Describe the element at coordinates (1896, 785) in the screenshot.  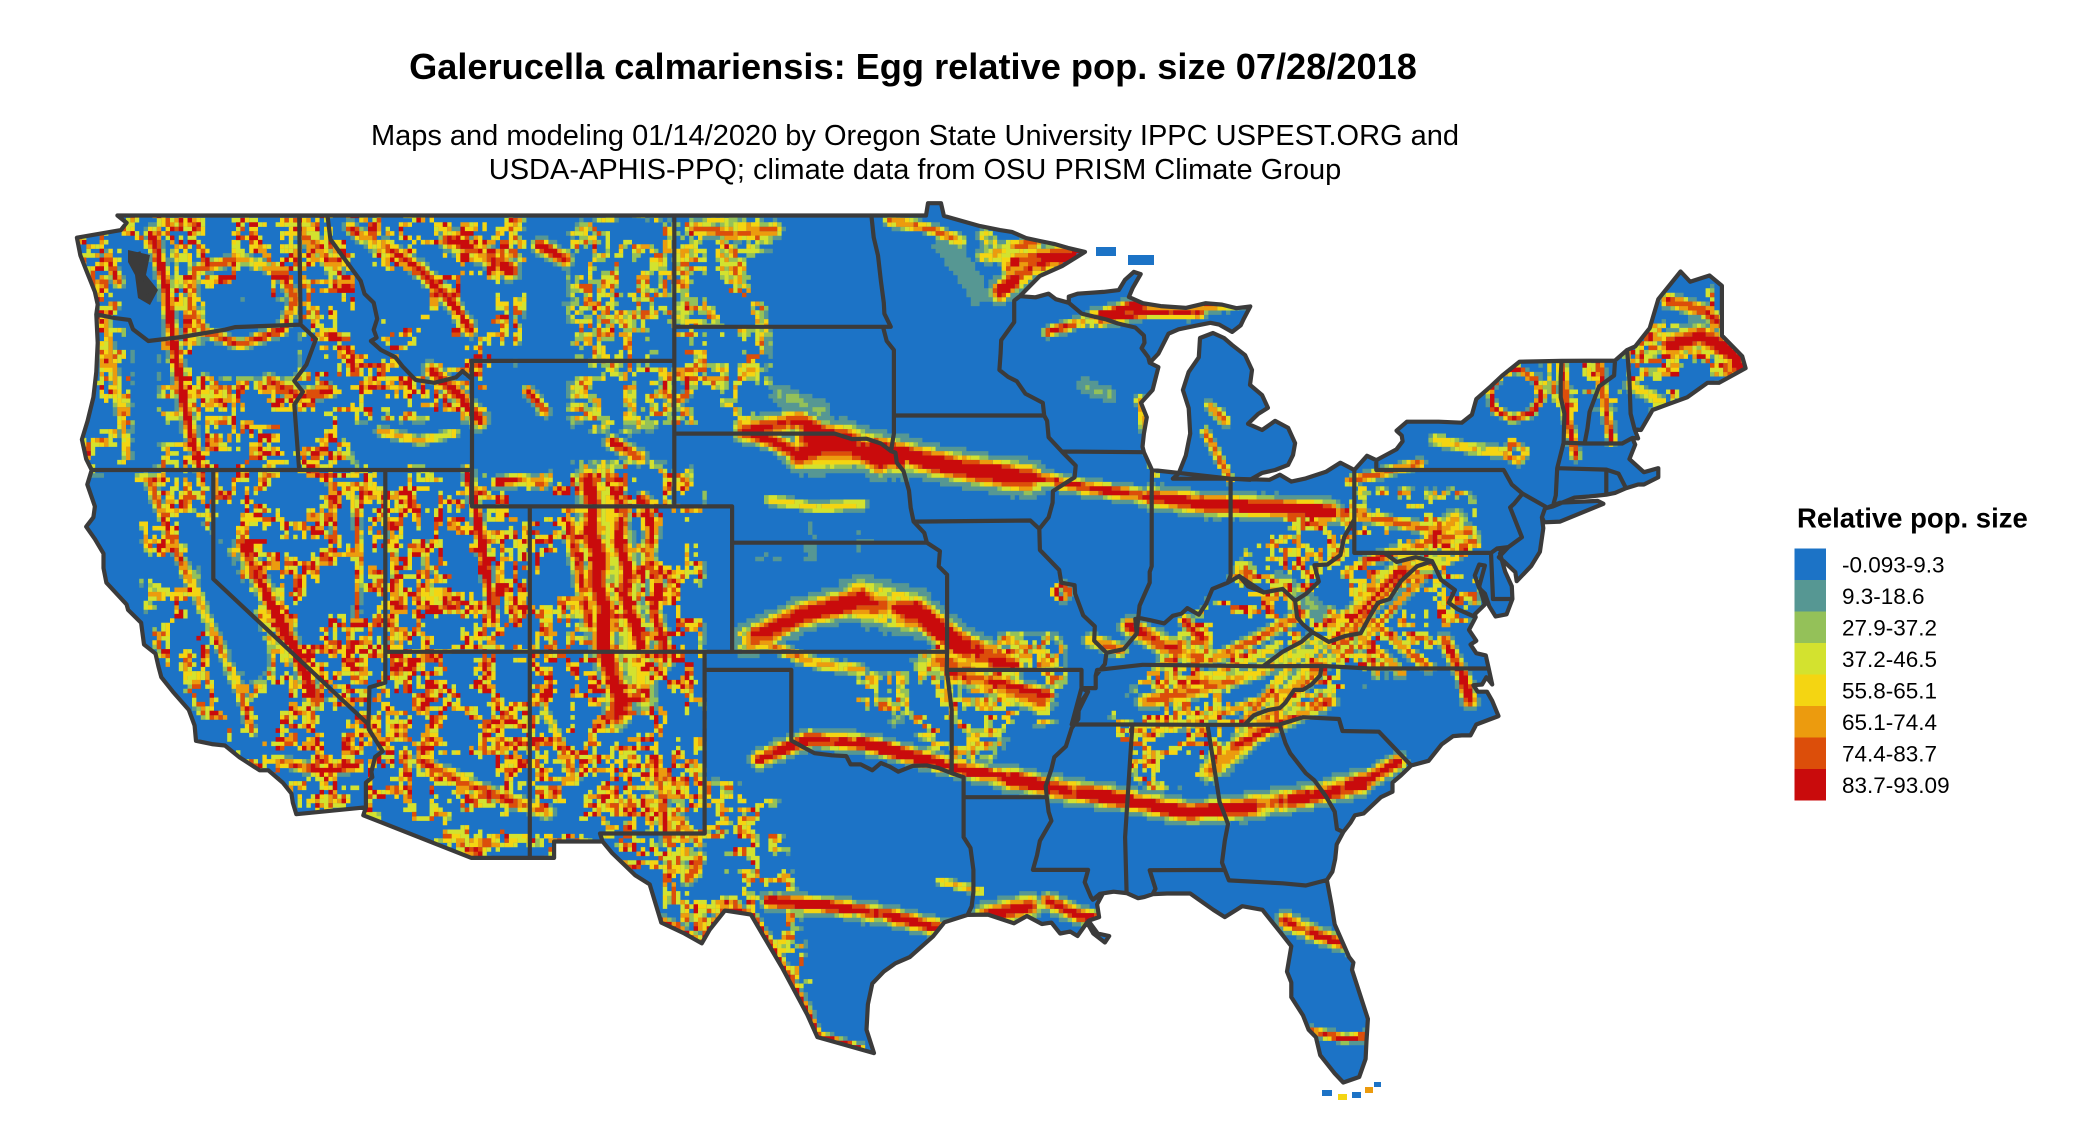
I see `svg-text: 83.7-93.09` at that location.